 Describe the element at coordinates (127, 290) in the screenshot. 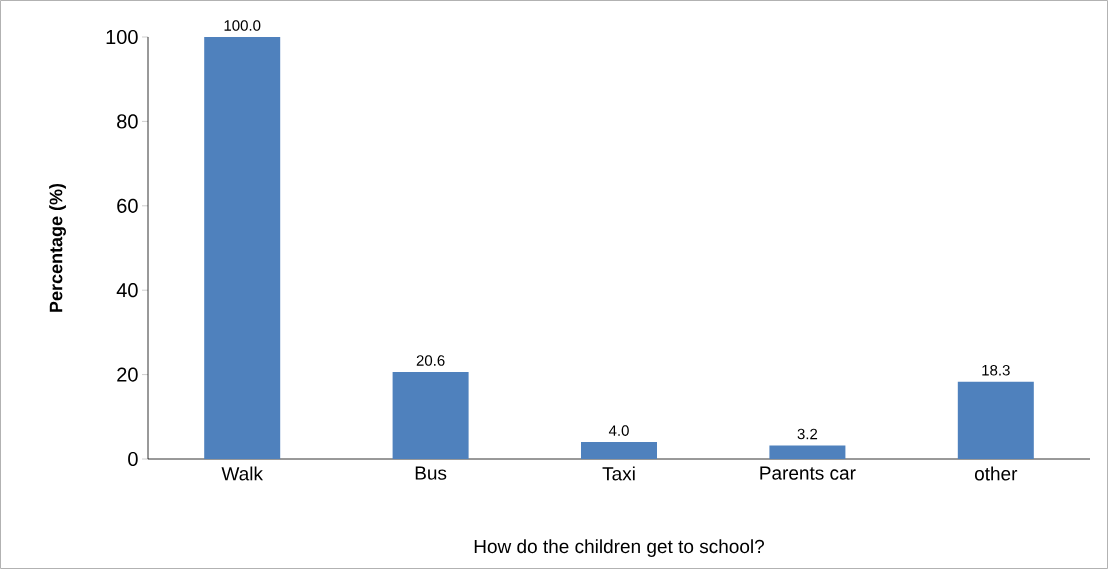

I see `y-tick-label: 40` at that location.